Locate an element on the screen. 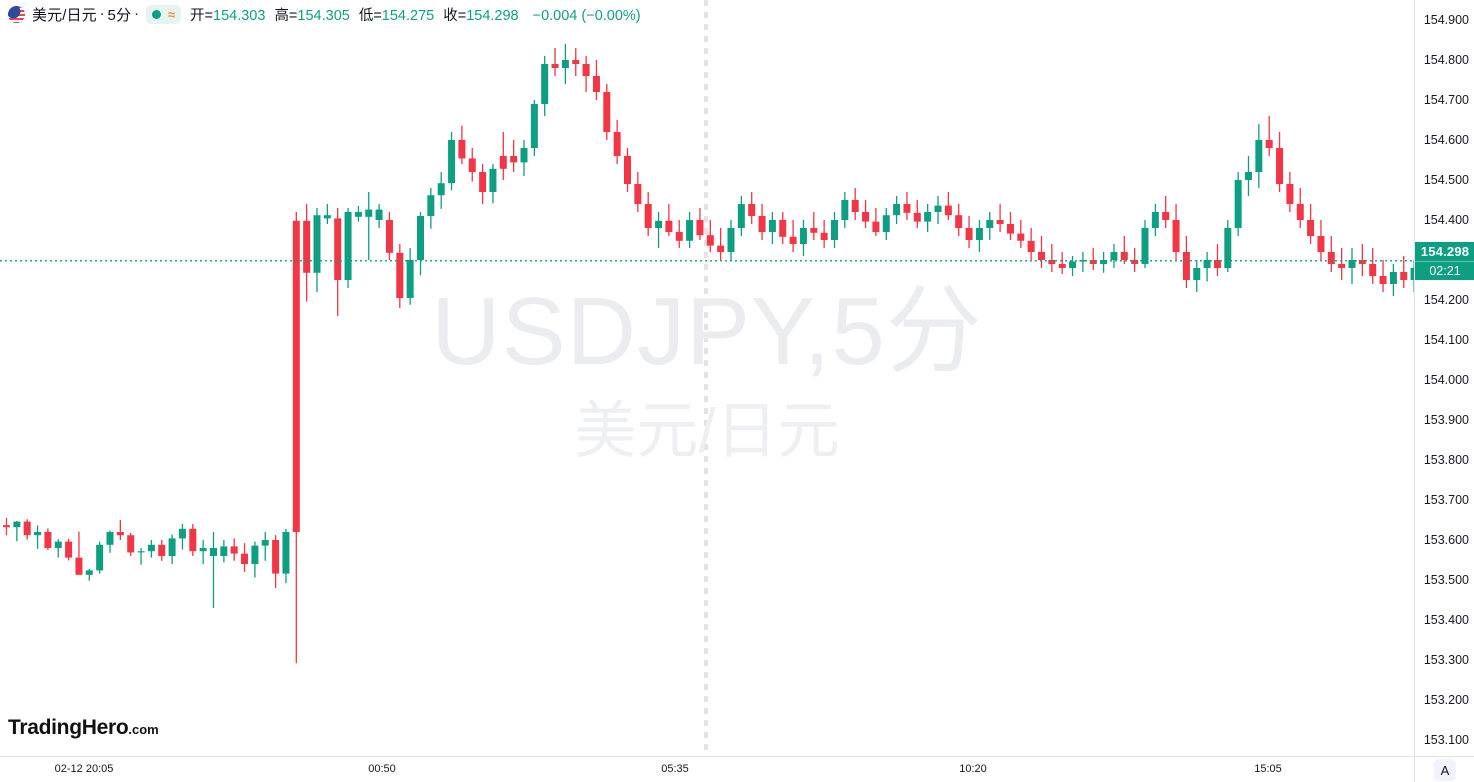 The image size is (1474, 782). time-axis: 02-12 20:05 00:50 05:35 10:20 15:05 is located at coordinates (707, 769).